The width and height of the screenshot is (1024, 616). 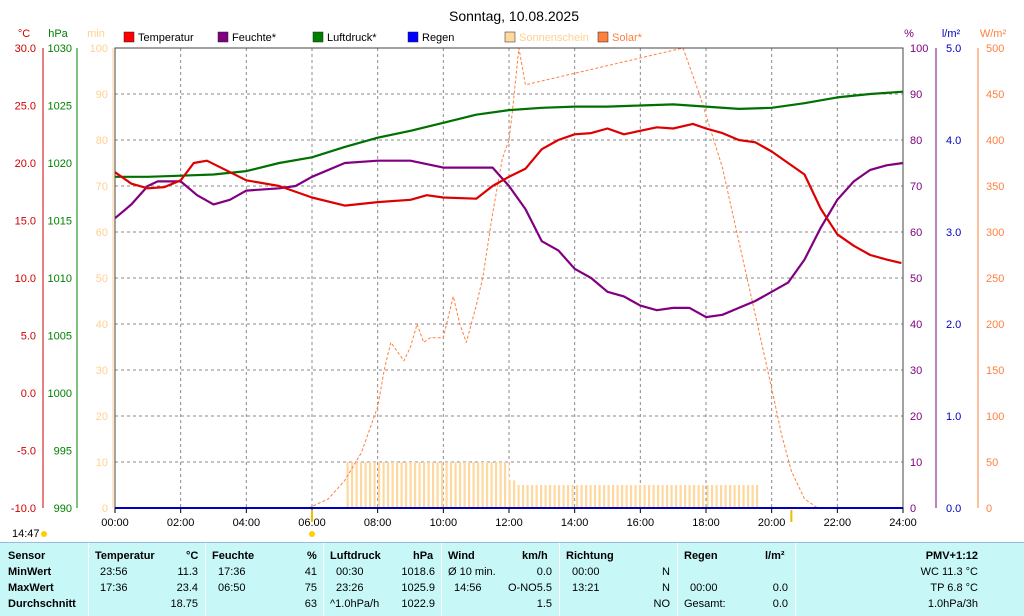 I want to click on rain-tick-label: 4.0, so click(x=953, y=141).